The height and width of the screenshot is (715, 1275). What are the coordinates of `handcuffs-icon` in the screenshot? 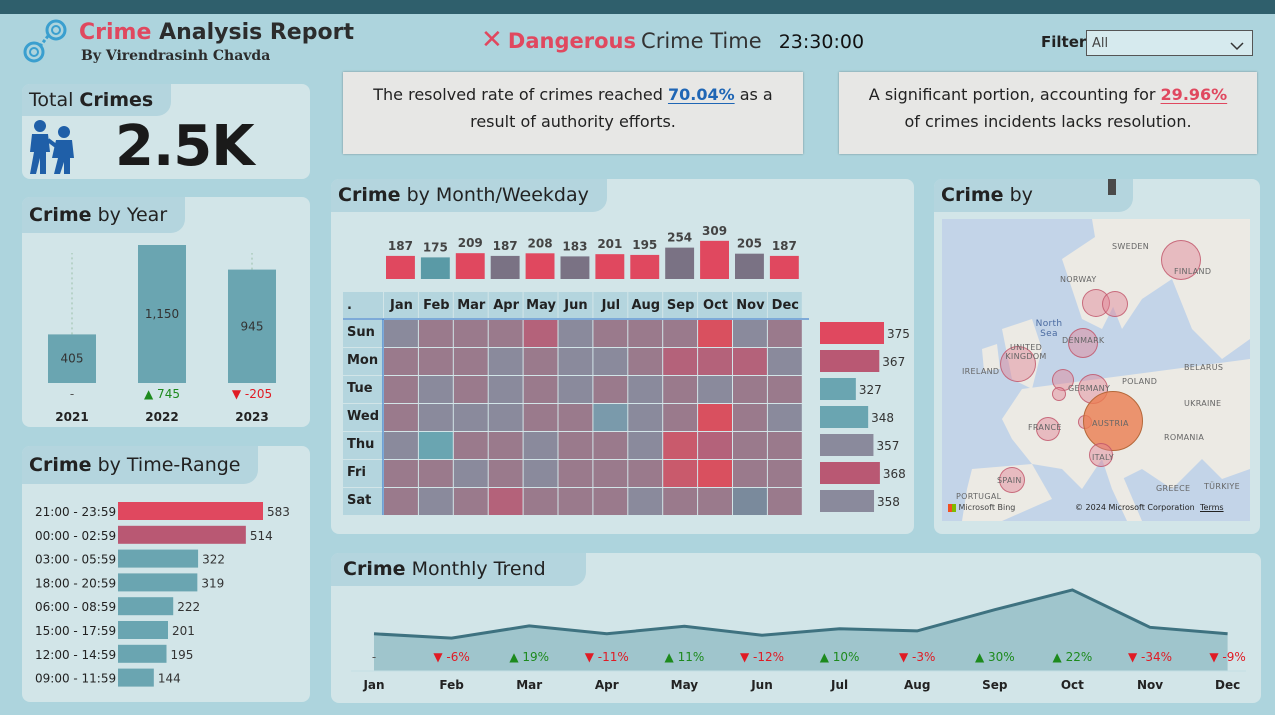 It's located at (46, 42).